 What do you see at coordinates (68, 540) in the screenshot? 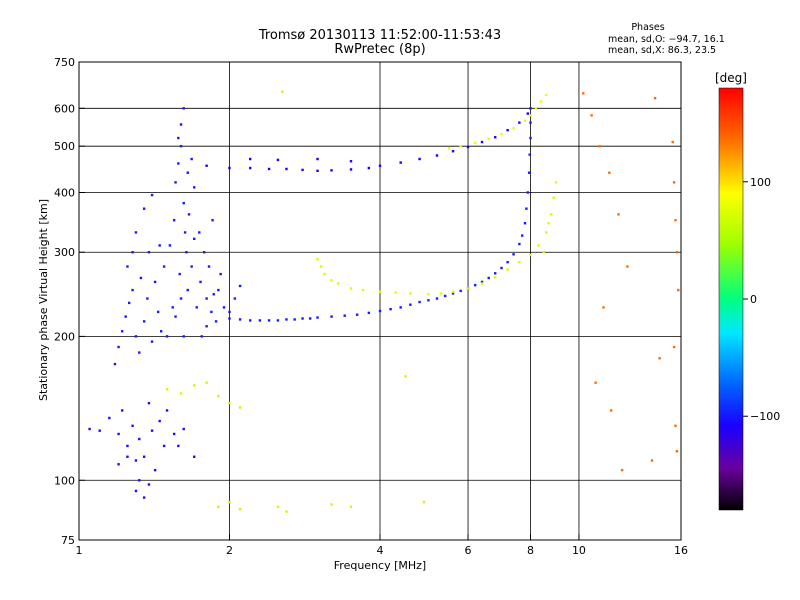
I see `y-tick-label: 75` at bounding box center [68, 540].